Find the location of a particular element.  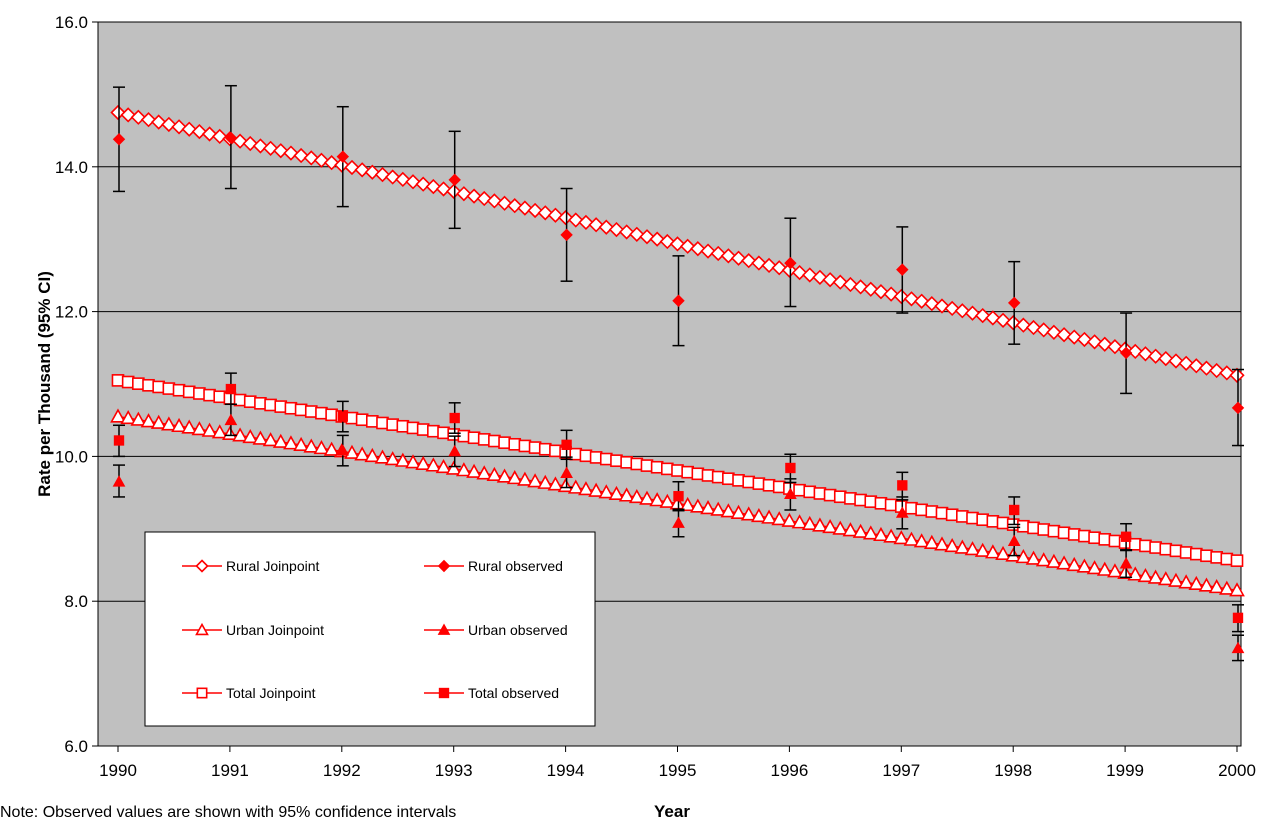

y-tick-label: 12.0 is located at coordinates (71, 312).